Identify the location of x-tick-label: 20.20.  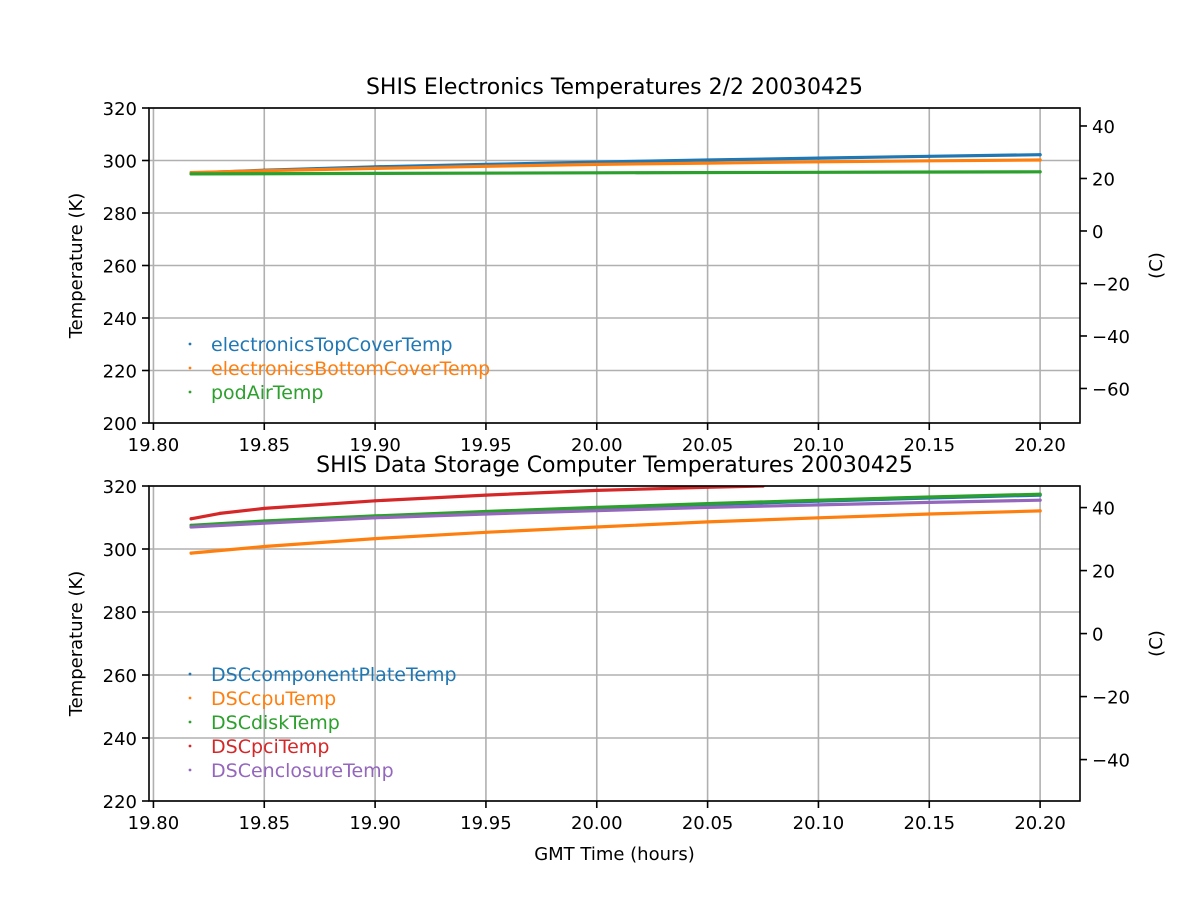
(1040, 445).